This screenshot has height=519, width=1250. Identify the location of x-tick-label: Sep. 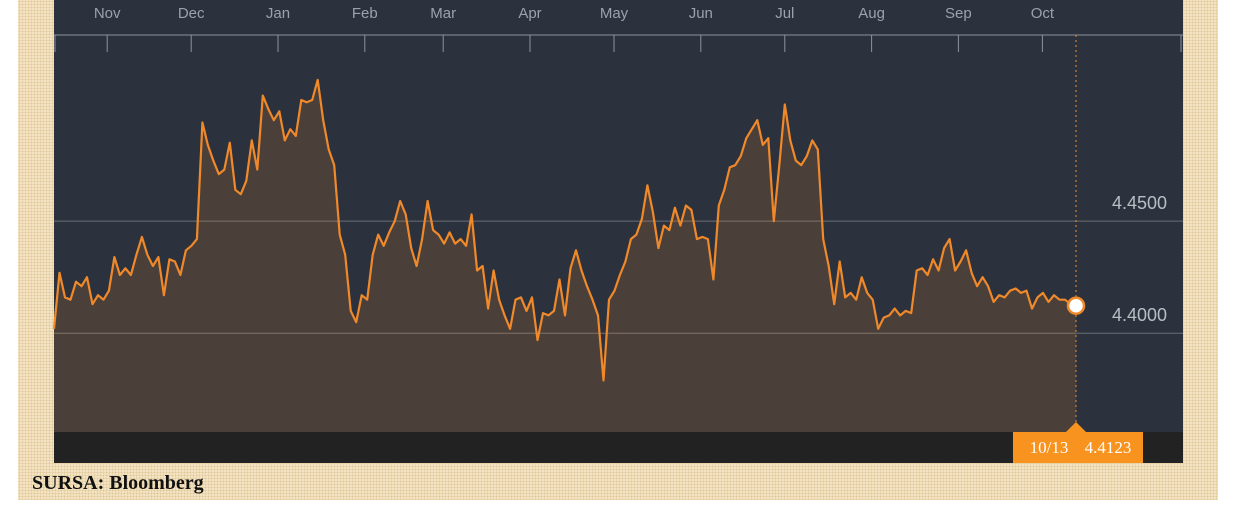
(958, 13).